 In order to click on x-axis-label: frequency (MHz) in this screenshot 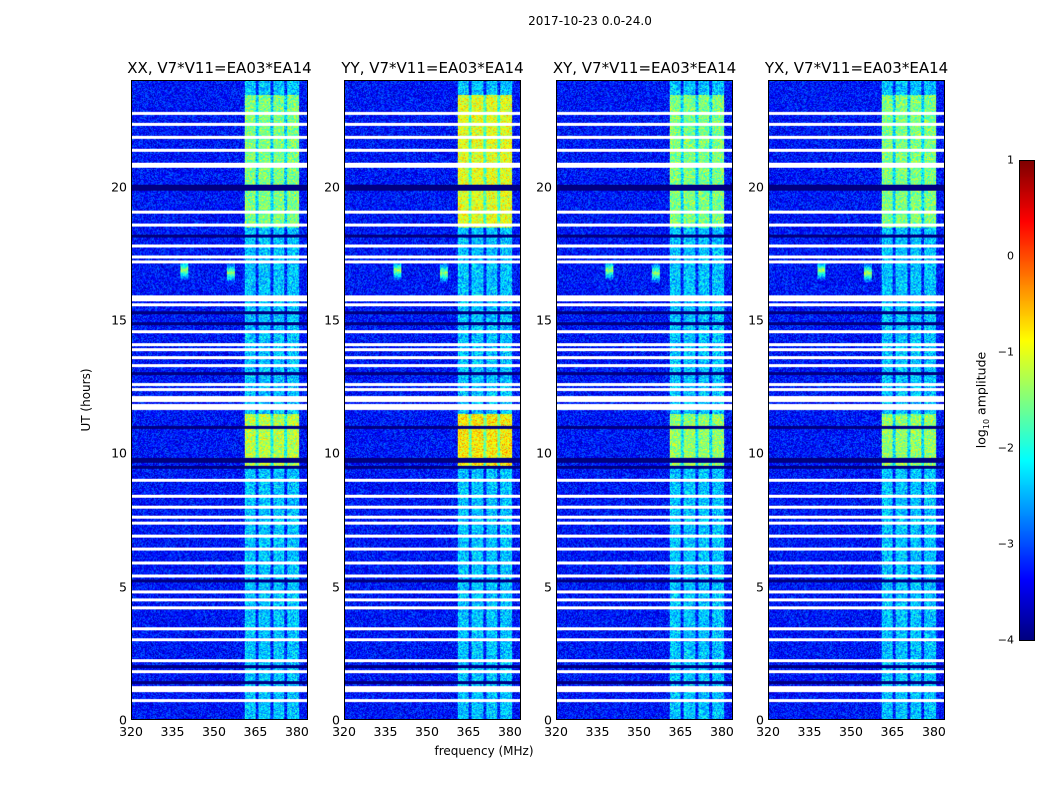, I will do `click(484, 751)`.